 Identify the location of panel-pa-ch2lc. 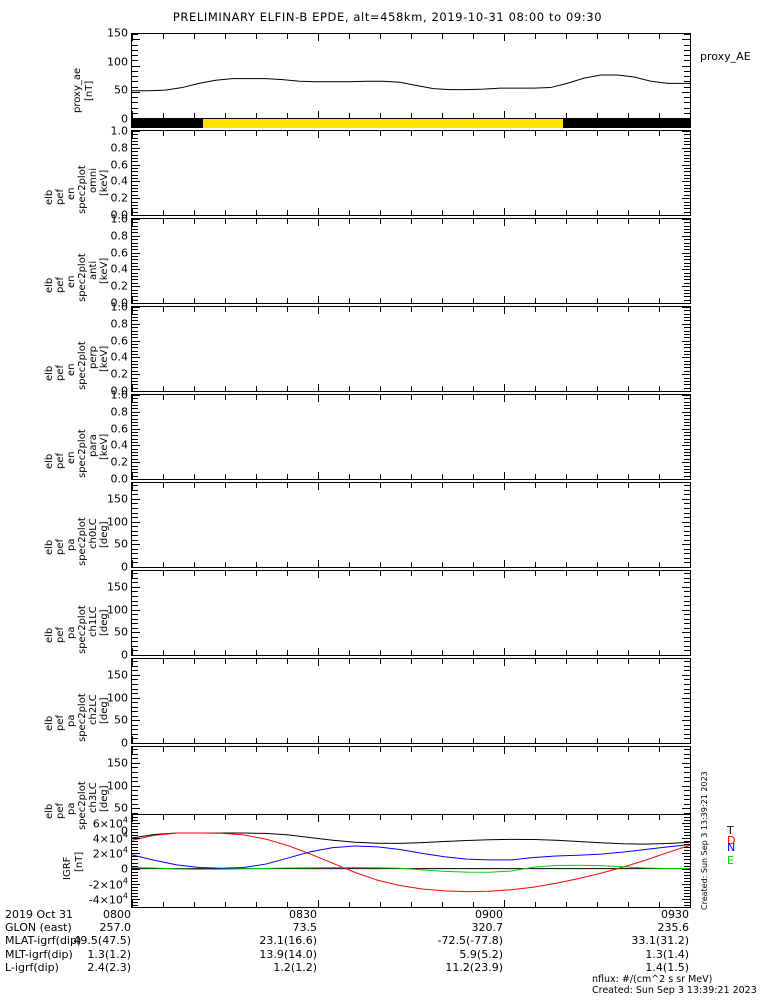
(411, 701).